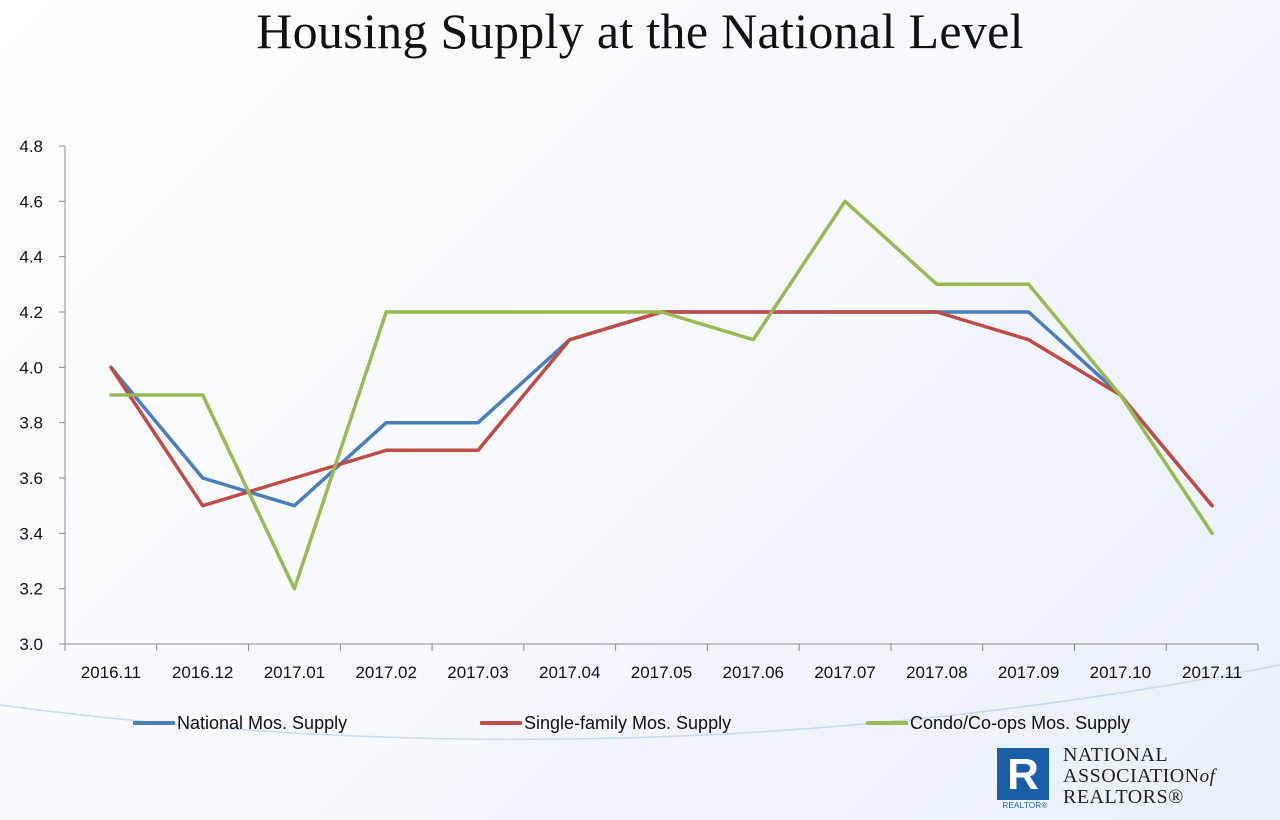  I want to click on logo-line-2: ASSOCIATIONof, so click(1139, 776).